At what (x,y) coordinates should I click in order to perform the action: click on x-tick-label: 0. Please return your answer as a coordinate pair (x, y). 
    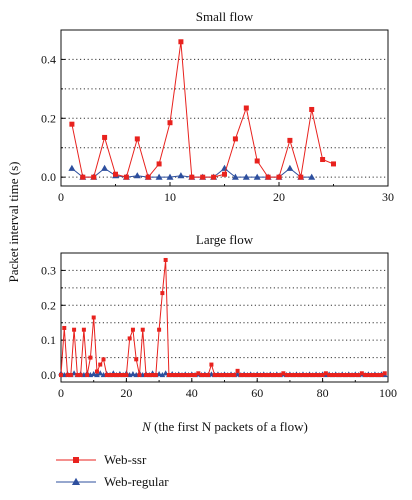
    Looking at the image, I should click on (61, 197).